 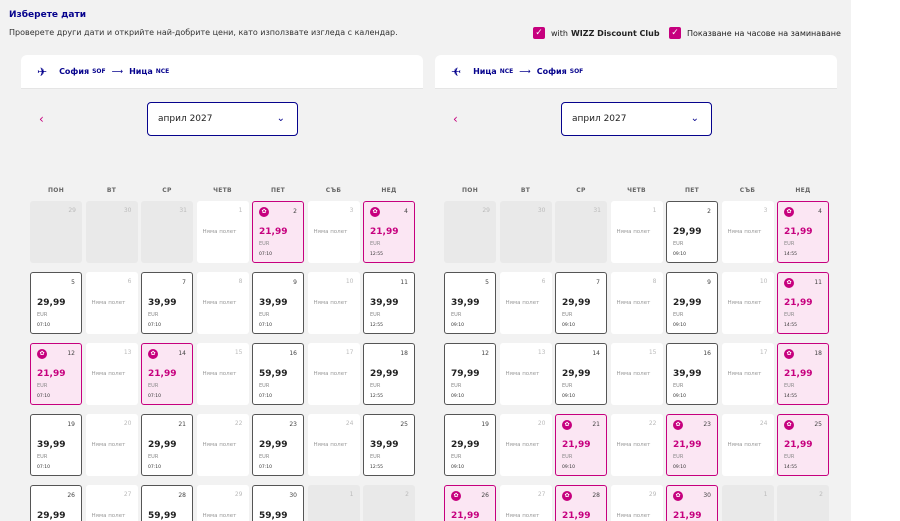 What do you see at coordinates (803, 190) in the screenshot?
I see `weekday-header: НЕД` at bounding box center [803, 190].